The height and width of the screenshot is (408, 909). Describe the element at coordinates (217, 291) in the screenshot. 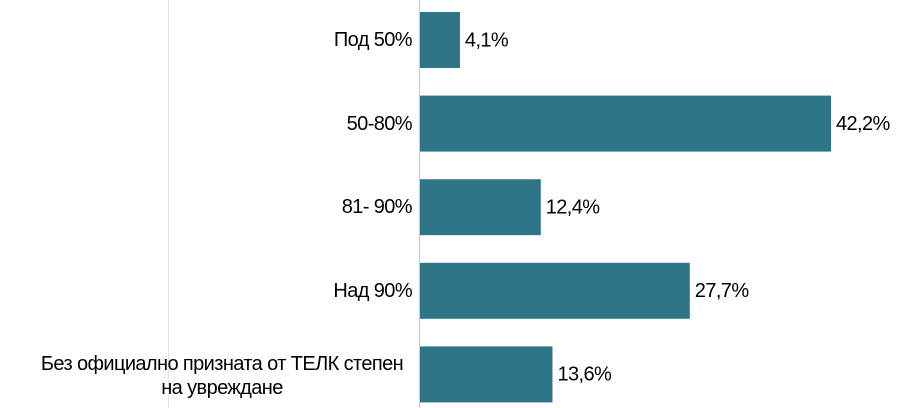

I see `category-label: Над 90%` at that location.